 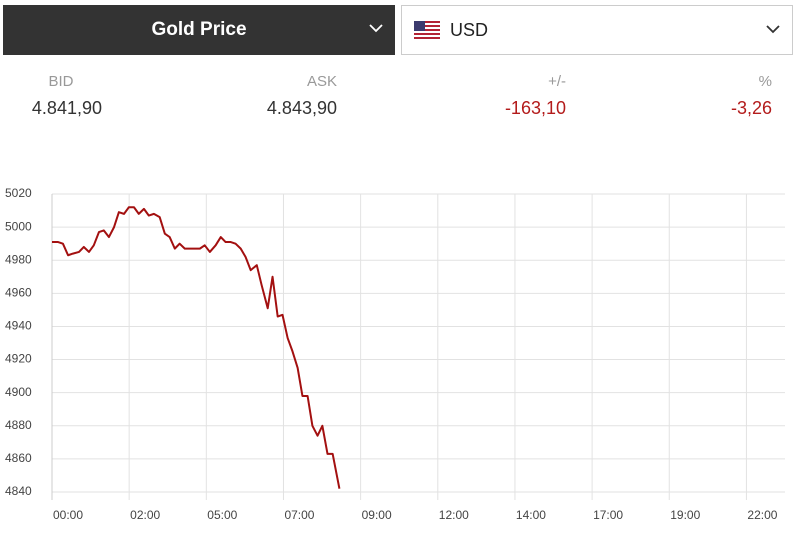 I want to click on stat-value: 4.843,90, so click(x=301, y=108).